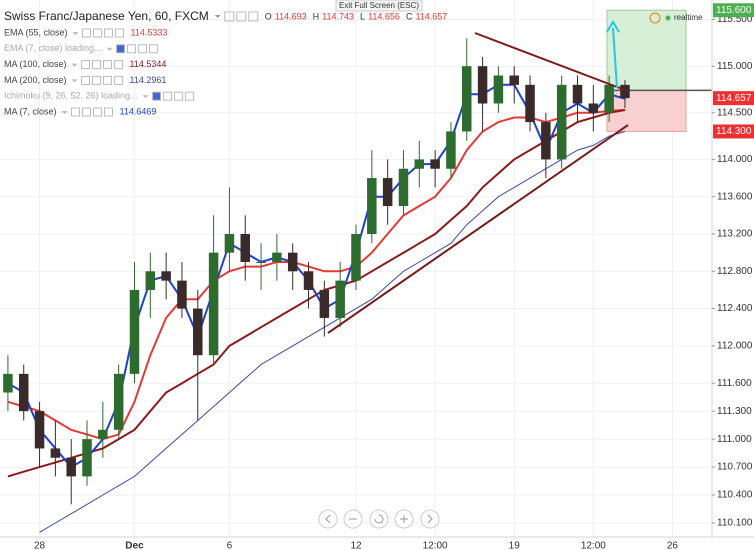  I want to click on exit-fullscreen-button, so click(379, 6).